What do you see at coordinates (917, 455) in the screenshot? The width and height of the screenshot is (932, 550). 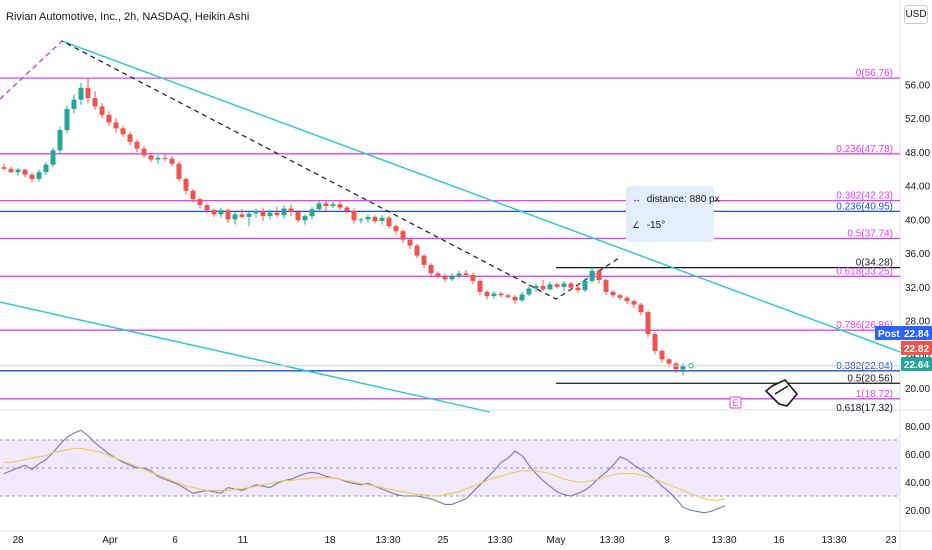 I see `rsi-tick-label: 60.00` at bounding box center [917, 455].